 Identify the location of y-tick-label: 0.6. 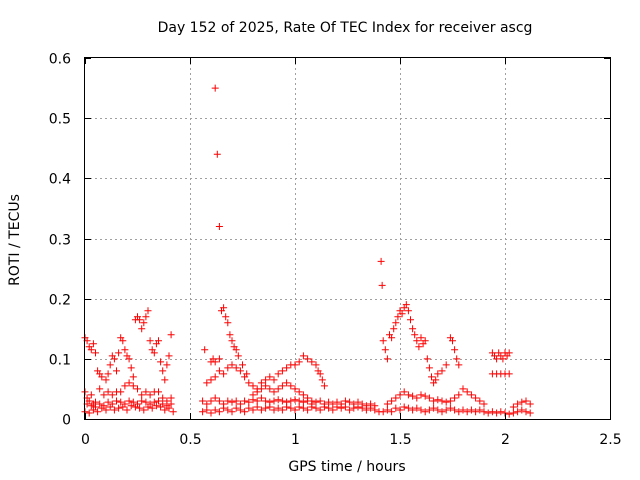
(60, 60).